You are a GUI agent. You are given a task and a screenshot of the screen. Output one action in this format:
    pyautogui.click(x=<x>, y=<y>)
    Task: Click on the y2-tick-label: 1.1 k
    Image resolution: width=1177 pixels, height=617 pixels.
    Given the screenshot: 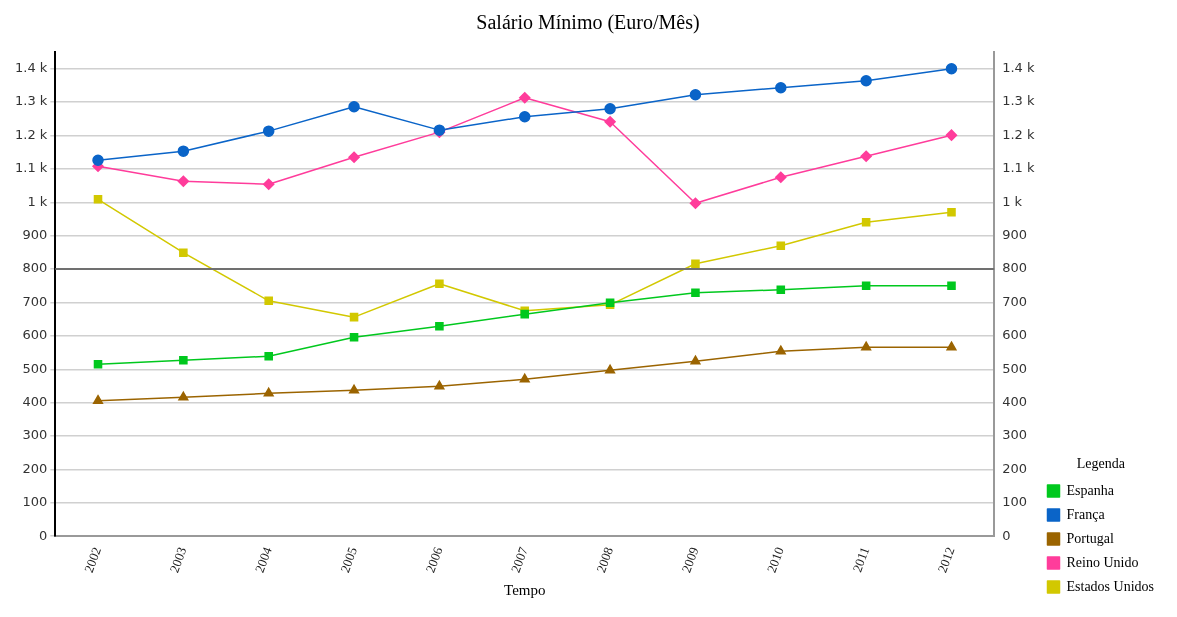 What is the action you would take?
    pyautogui.click(x=1018, y=168)
    